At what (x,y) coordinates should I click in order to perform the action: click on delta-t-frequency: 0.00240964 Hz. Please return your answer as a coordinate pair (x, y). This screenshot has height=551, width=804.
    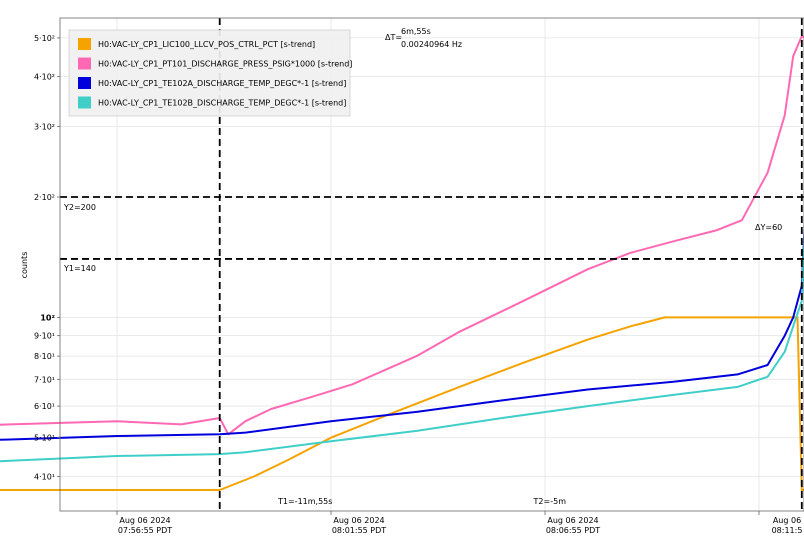
    Looking at the image, I should click on (431, 44).